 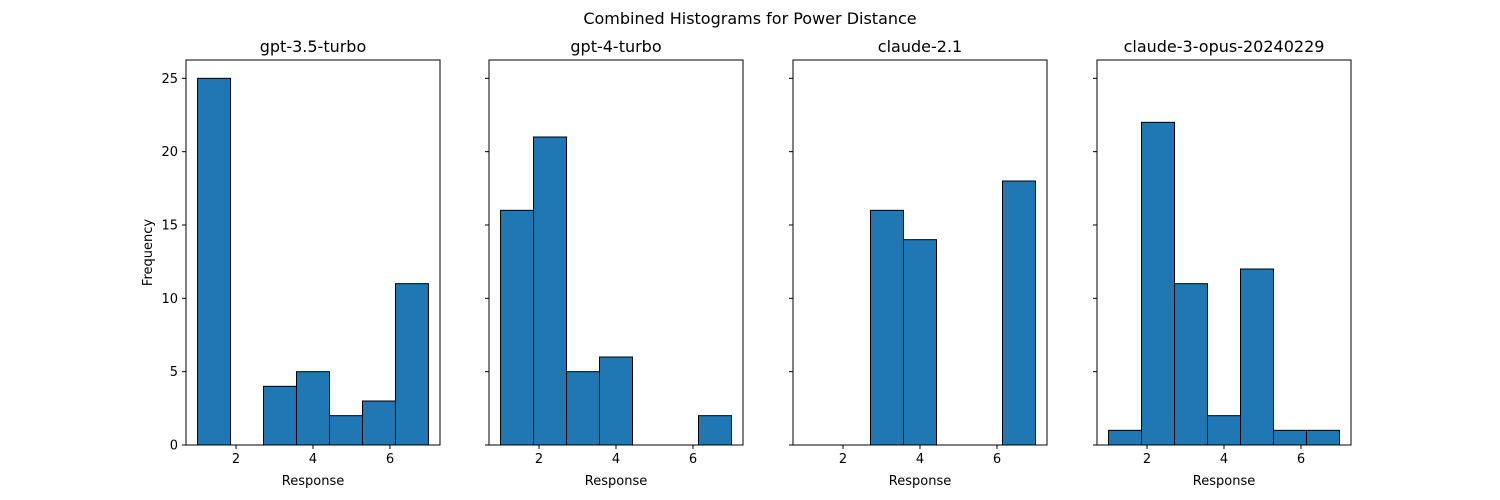 I want to click on y-tick-label: 25, so click(x=169, y=79).